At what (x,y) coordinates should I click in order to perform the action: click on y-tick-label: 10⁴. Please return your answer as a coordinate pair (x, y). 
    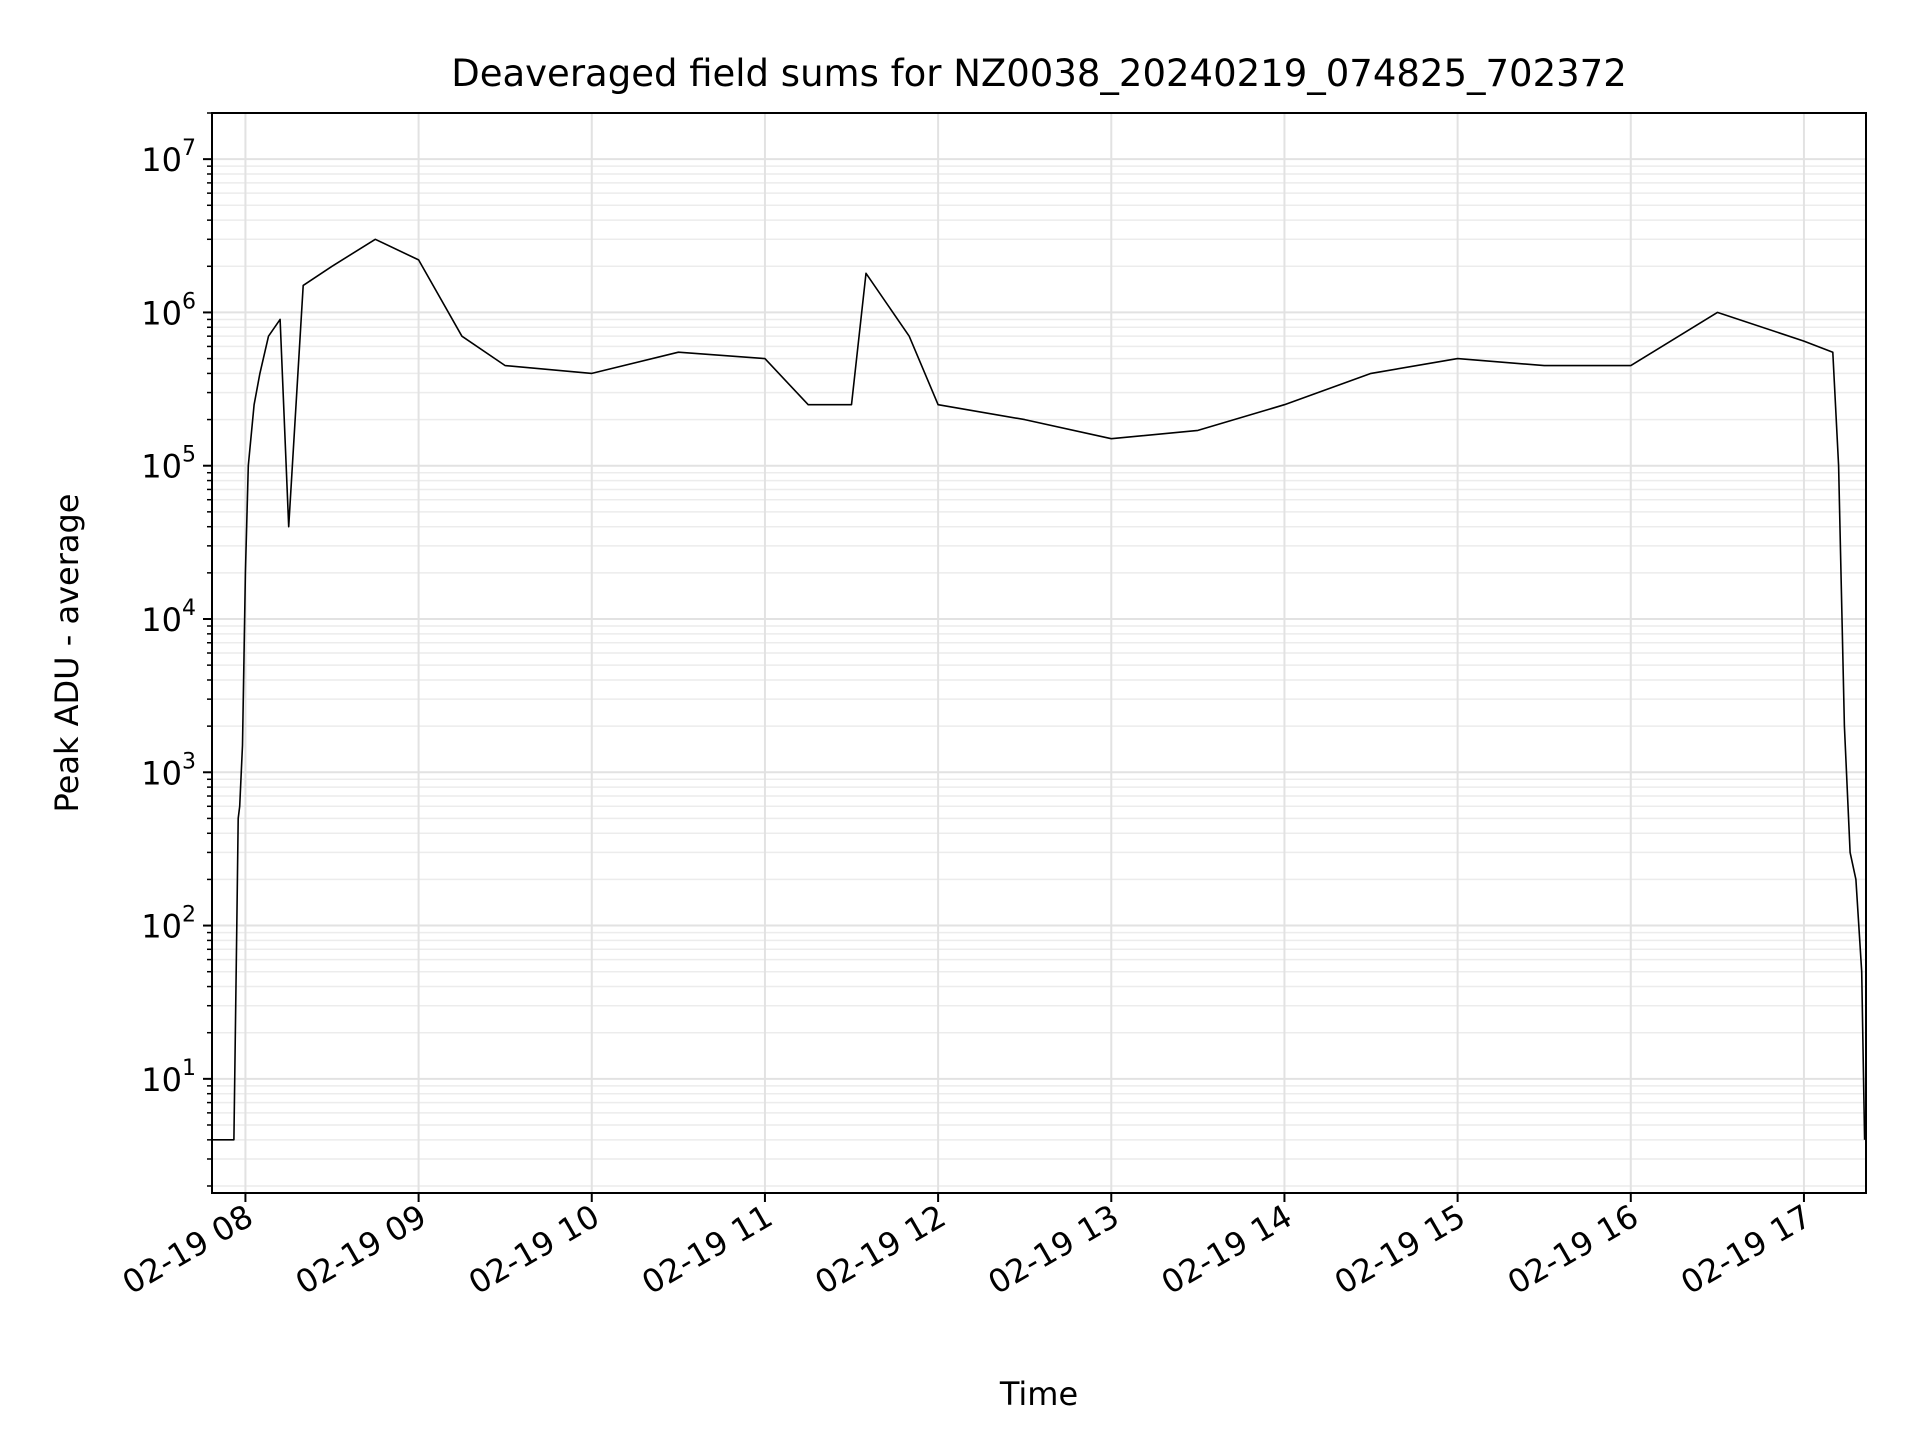
    Looking at the image, I should click on (168, 617).